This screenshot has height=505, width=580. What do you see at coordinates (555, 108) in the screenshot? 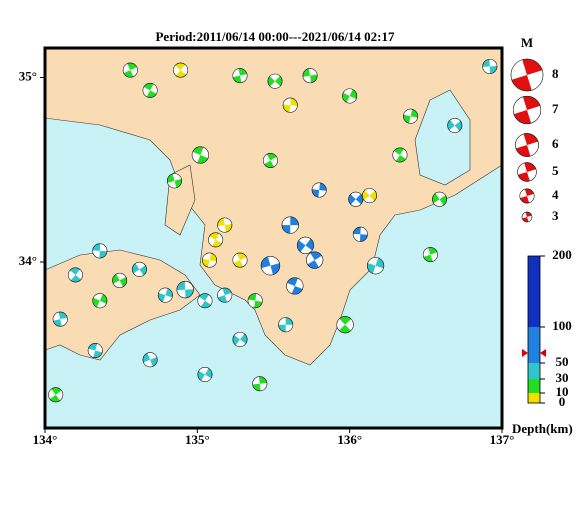
I see `magnitude-label: 7` at bounding box center [555, 108].